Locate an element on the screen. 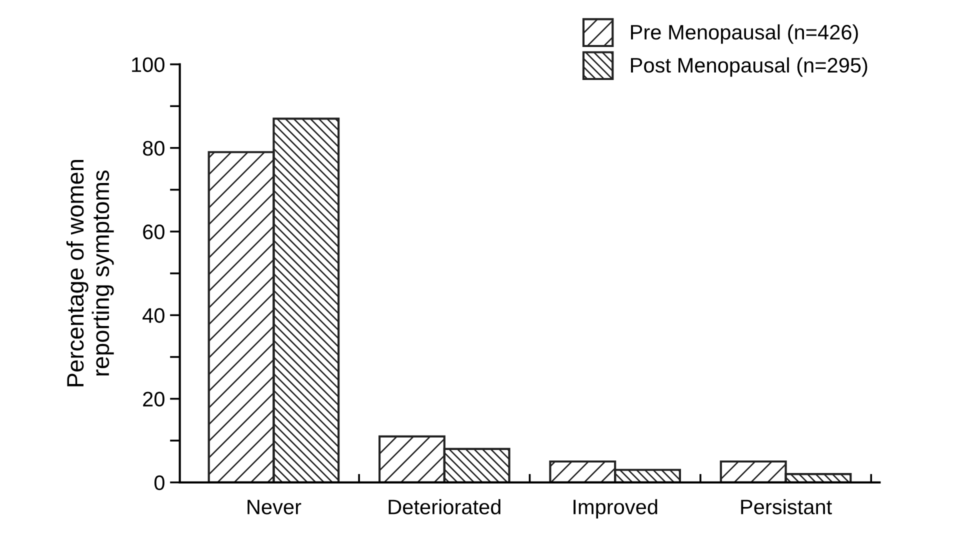  legend-label: Pre Menopausal (n=426) is located at coordinates (744, 34).